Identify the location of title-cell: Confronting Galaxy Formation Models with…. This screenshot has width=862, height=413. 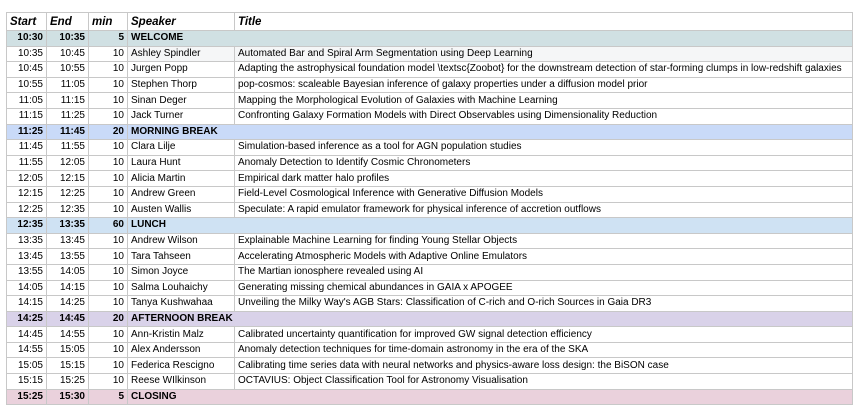
(543, 116).